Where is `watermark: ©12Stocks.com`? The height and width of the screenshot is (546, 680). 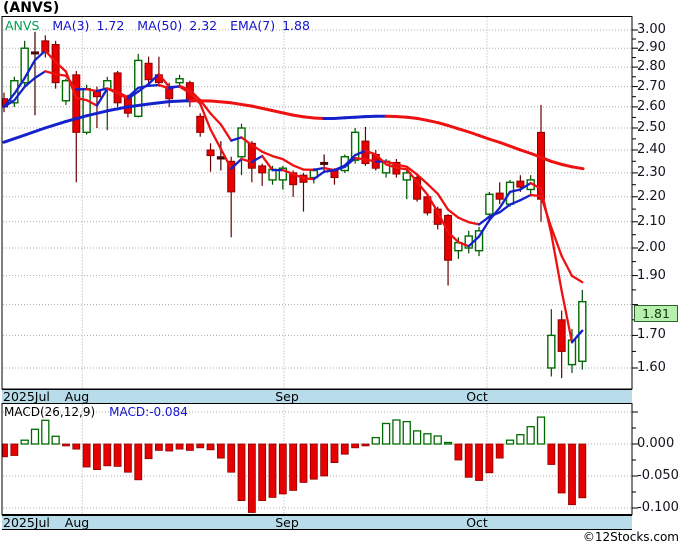 watermark: ©12Stocks.com is located at coordinates (630, 537).